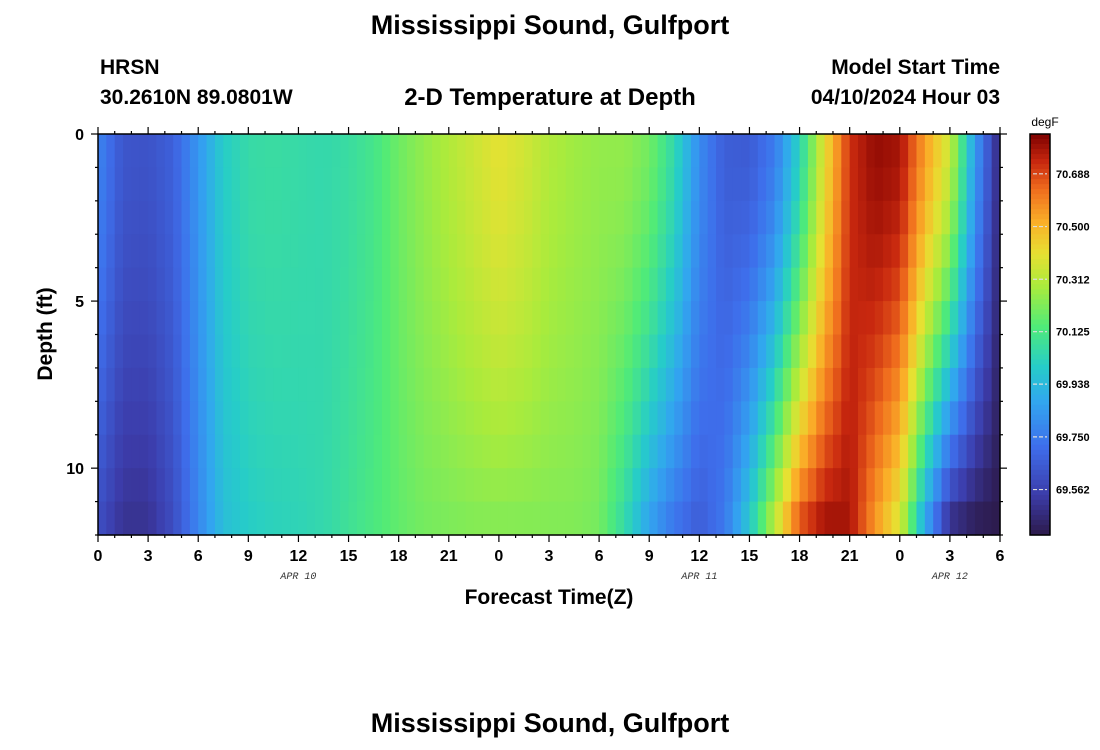 The image size is (1100, 750). Describe the element at coordinates (75, 469) in the screenshot. I see `y-tick-label: 10` at that location.